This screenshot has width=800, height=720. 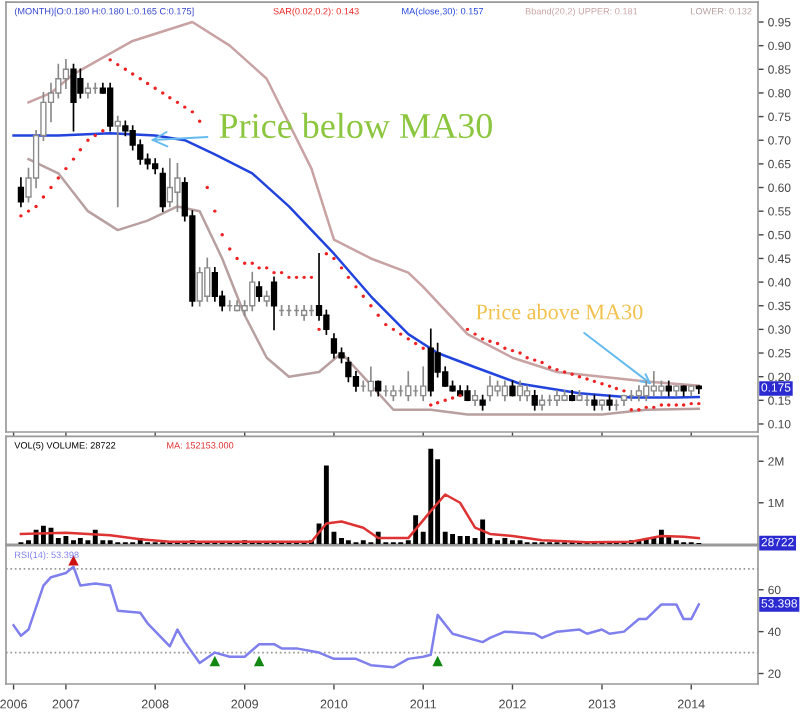 What do you see at coordinates (355, 125) in the screenshot?
I see `annotation: Price below MA30` at bounding box center [355, 125].